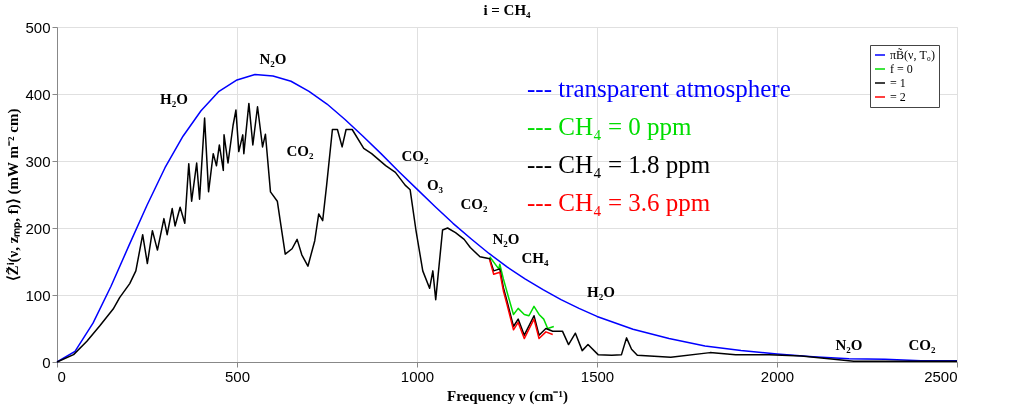  I want to click on x-tick-label: 500, so click(237, 376).